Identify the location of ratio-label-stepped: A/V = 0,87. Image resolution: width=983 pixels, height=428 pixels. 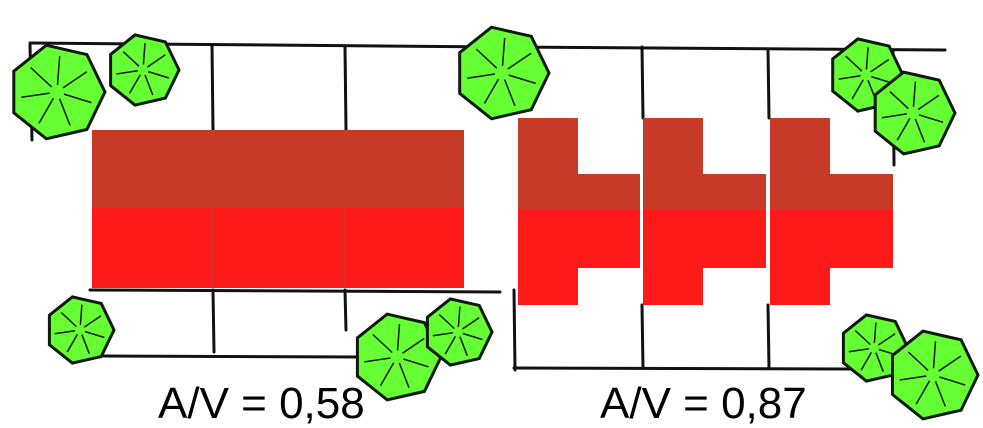
(703, 403).